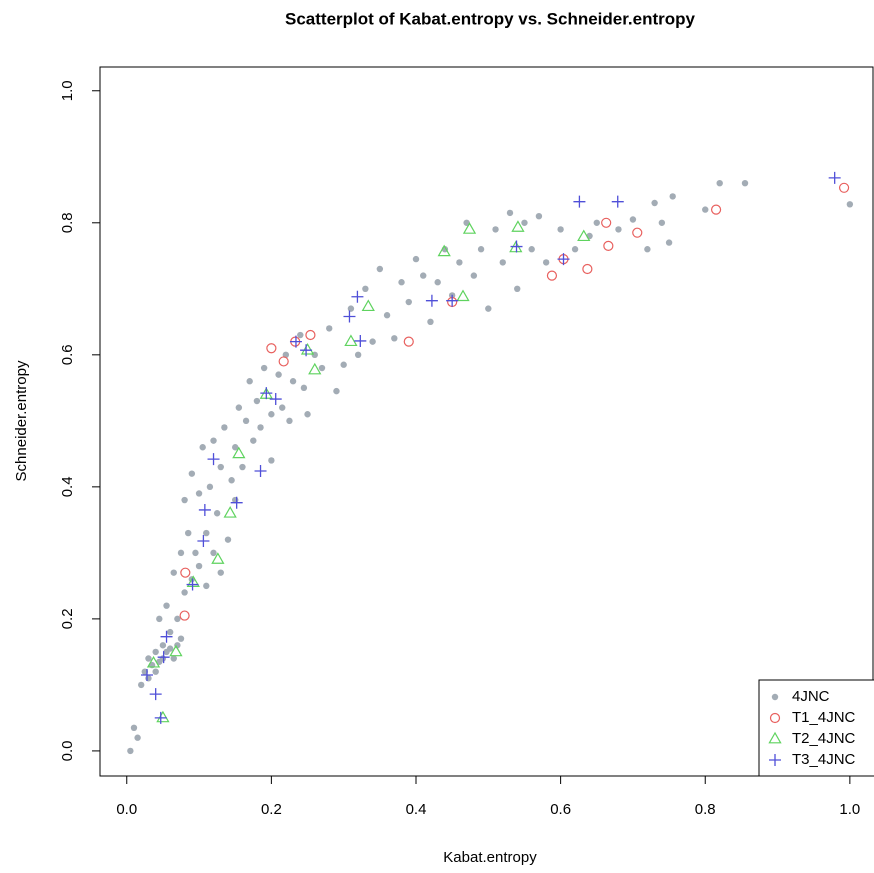  Describe the element at coordinates (67, 222) in the screenshot. I see `y-tick-label: 0.8` at that location.